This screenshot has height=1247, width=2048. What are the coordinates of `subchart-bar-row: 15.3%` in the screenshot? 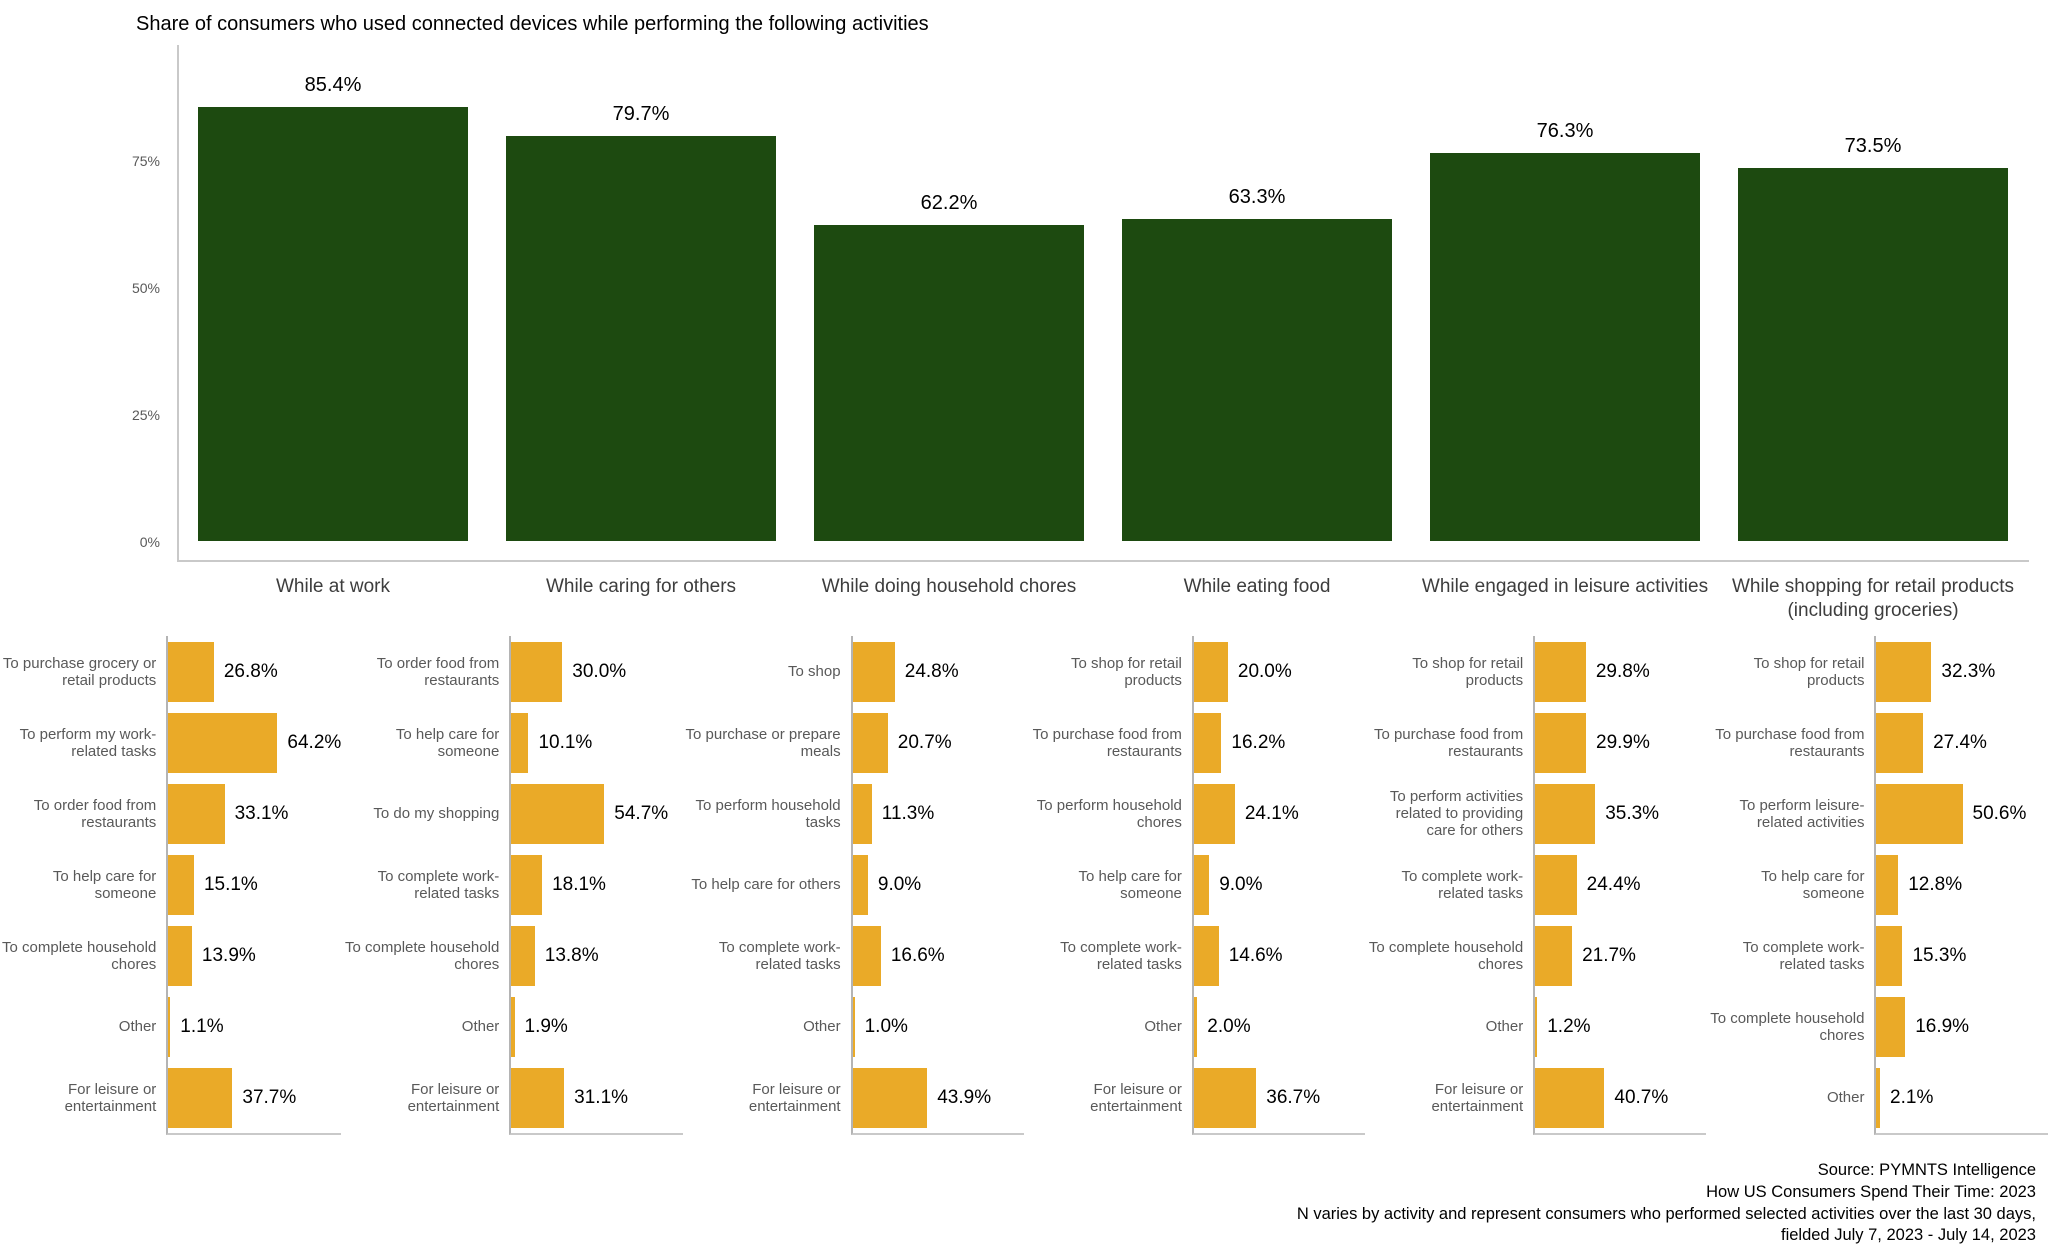 It's located at (1961, 955).